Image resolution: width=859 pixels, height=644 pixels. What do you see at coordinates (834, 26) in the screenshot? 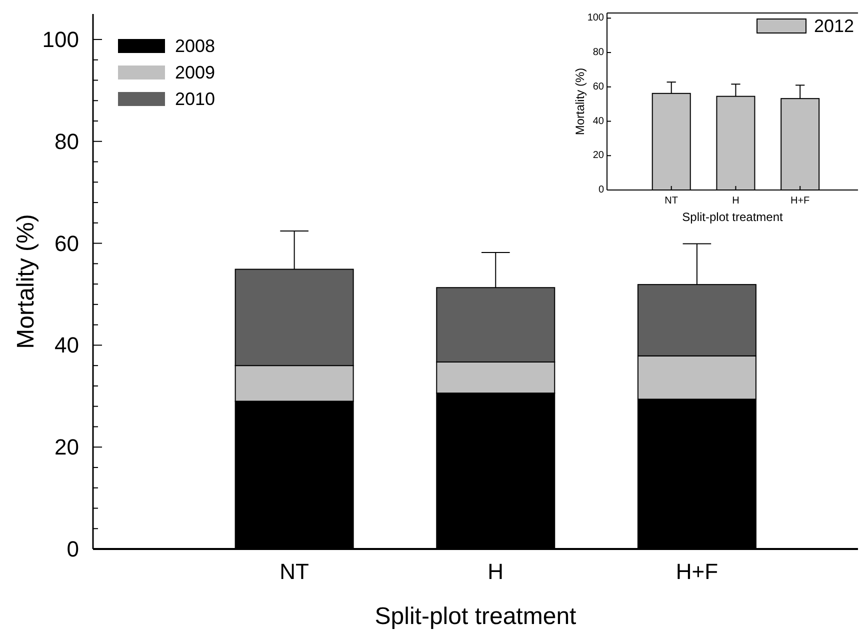
I see `legend-label: 2012` at bounding box center [834, 26].